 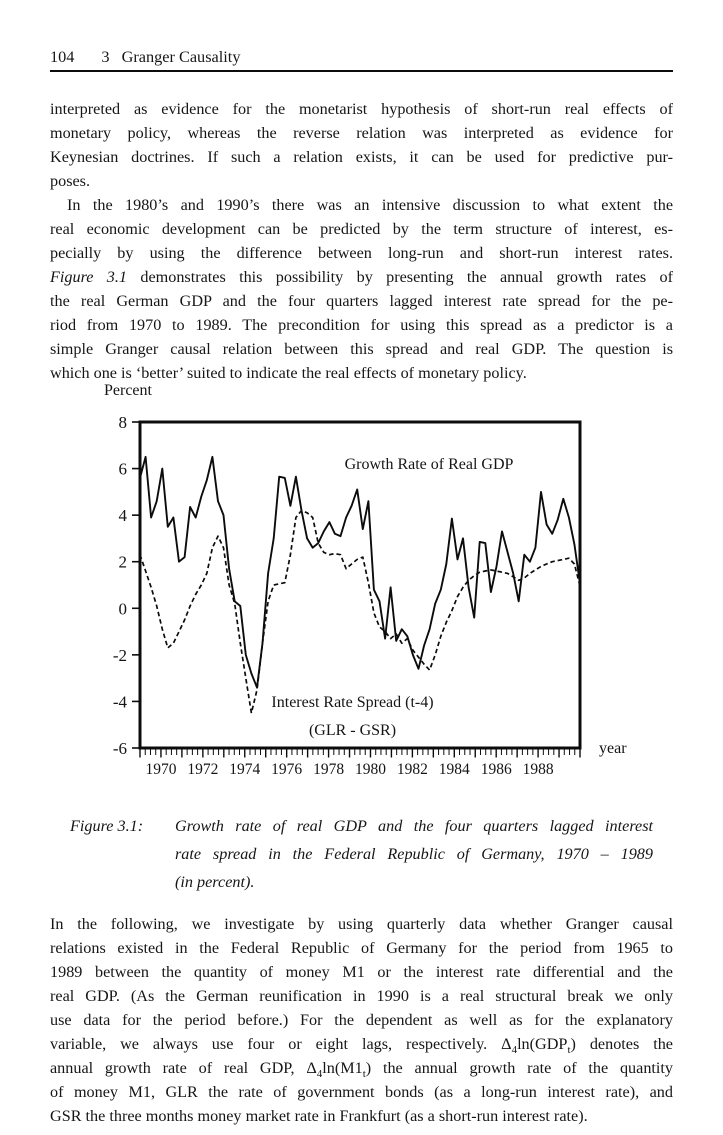 What do you see at coordinates (120, 701) in the screenshot?
I see `y-tick-label: -4` at bounding box center [120, 701].